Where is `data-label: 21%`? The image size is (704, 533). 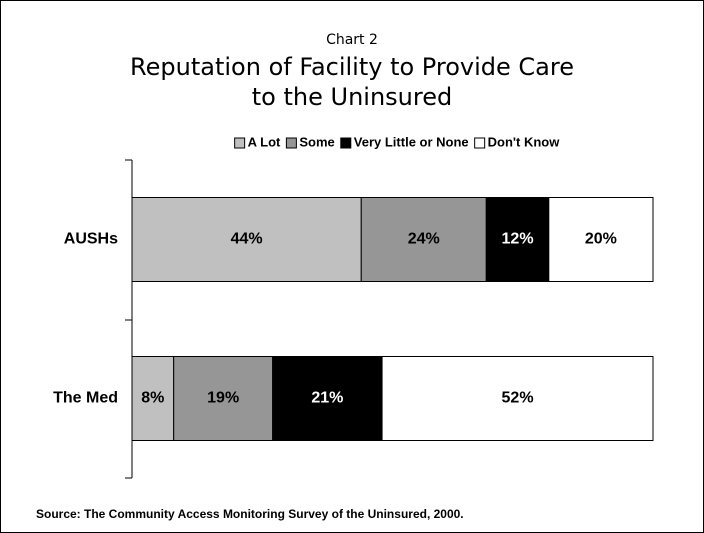
data-label: 21% is located at coordinates (327, 398).